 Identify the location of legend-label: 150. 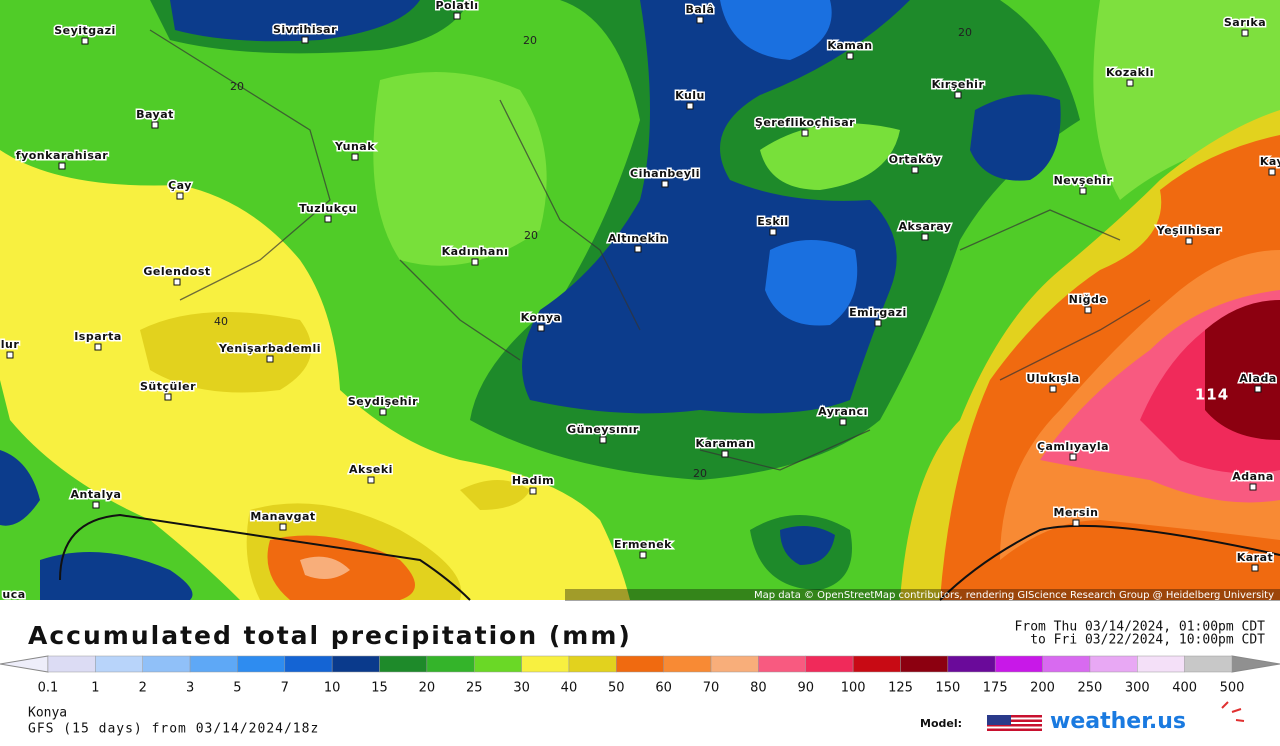
(947, 688).